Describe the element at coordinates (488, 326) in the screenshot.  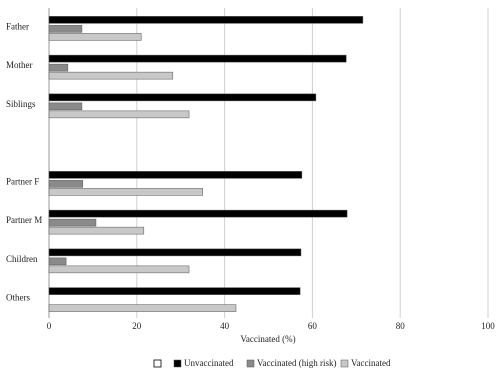
I see `x-tick-label: 100` at that location.